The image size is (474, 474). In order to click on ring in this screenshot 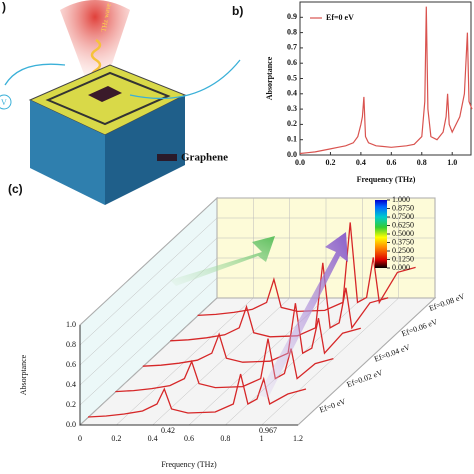, I will do `click(108, 98)`.